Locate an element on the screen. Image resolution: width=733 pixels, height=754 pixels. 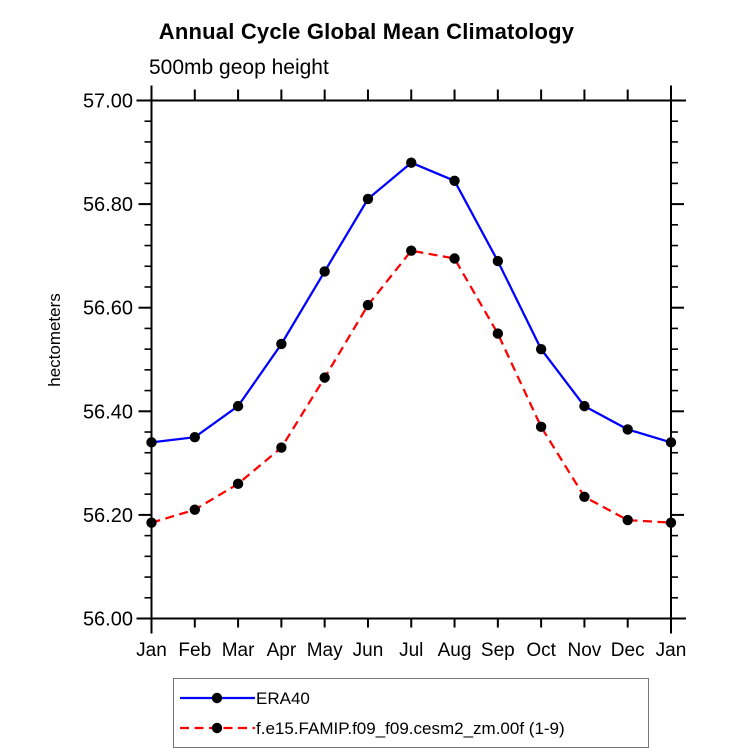
x-axis-tick-label: Sep is located at coordinates (498, 650).